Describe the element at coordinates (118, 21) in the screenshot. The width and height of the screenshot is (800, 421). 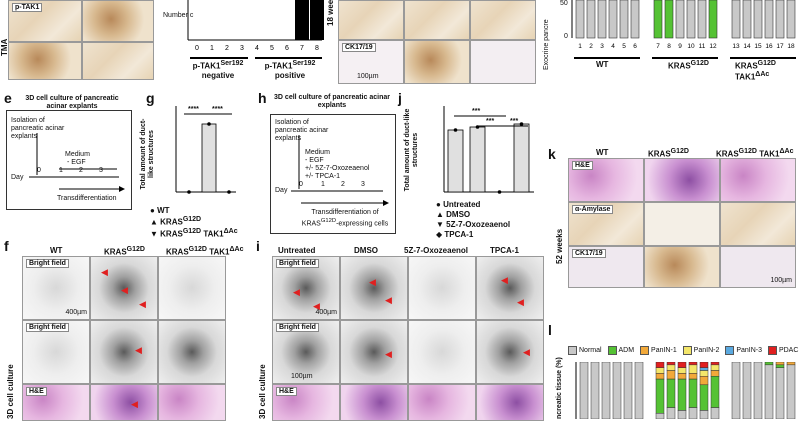
I see `tma-image-top-right` at that location.